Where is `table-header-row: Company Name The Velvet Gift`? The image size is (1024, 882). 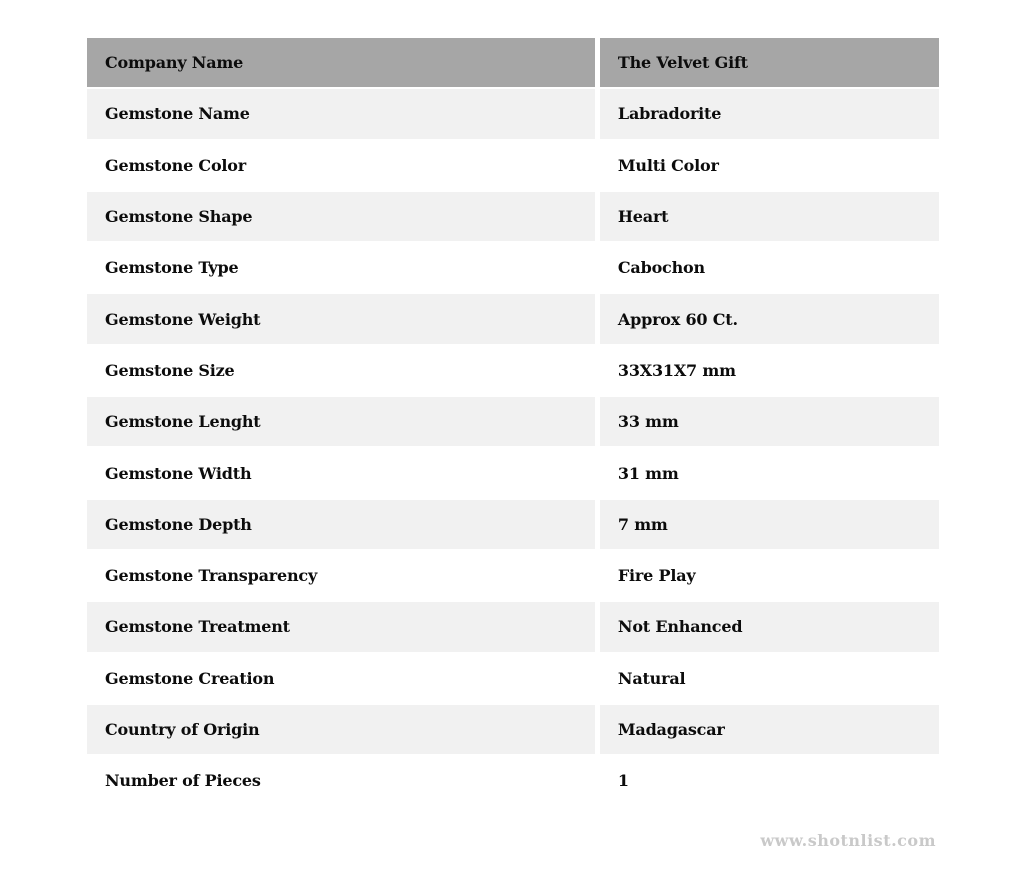 table-header-row: Company Name The Velvet Gift is located at coordinates (513, 64).